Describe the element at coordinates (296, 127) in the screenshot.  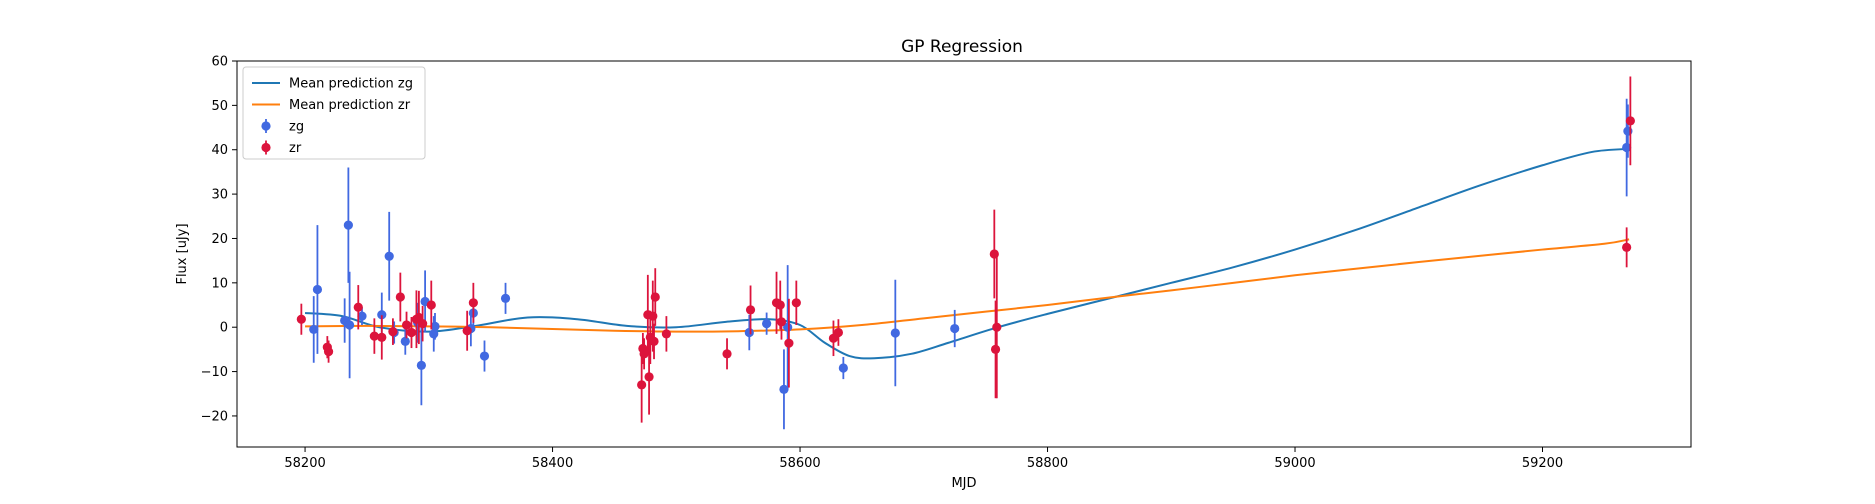
I see `legend-label-zg: zg` at that location.